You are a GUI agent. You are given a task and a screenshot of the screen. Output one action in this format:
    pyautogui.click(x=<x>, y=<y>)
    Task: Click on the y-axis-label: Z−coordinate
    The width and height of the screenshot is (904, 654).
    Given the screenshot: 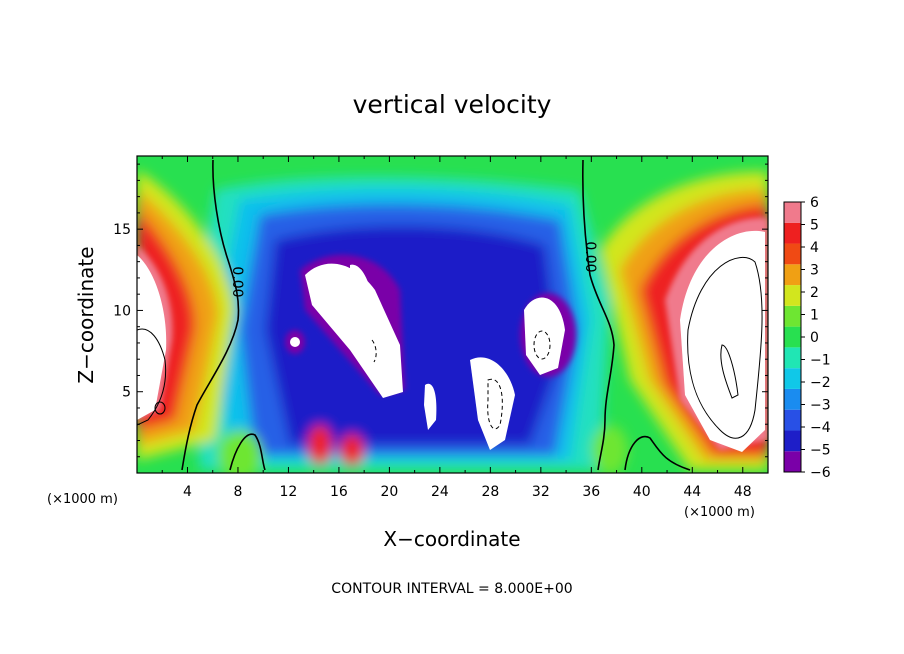 What is the action you would take?
    pyautogui.click(x=86, y=314)
    